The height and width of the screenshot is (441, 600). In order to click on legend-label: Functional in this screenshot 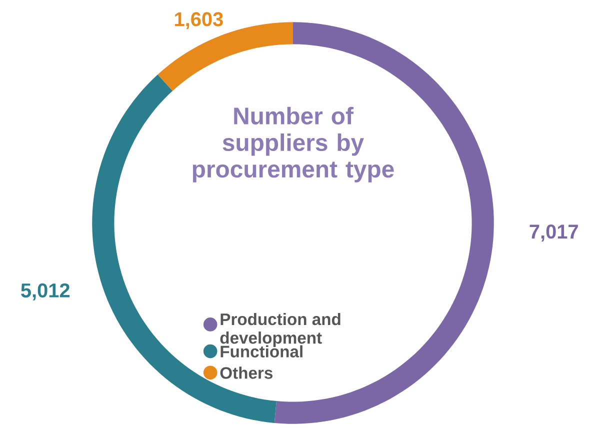, I will do `click(261, 351)`.